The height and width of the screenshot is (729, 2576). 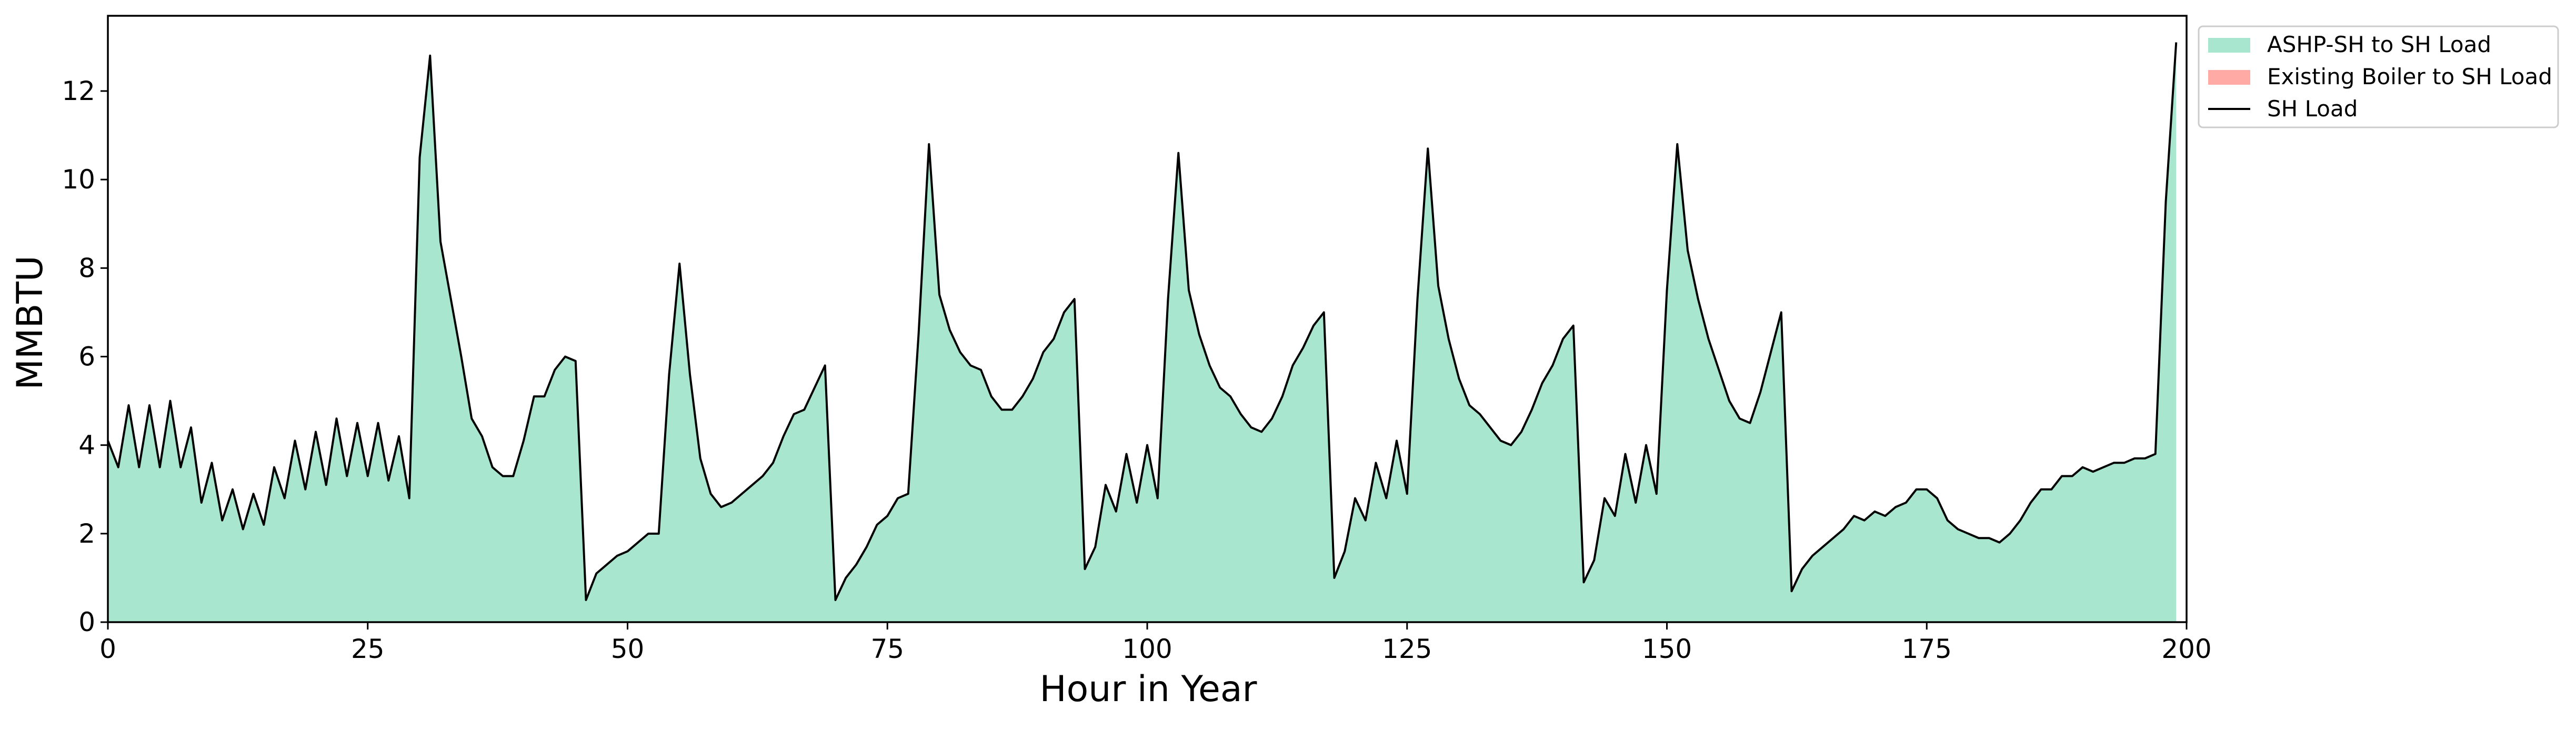 What do you see at coordinates (2379, 44) in the screenshot?
I see `legend-label: ASHP-SH to SH Load` at bounding box center [2379, 44].